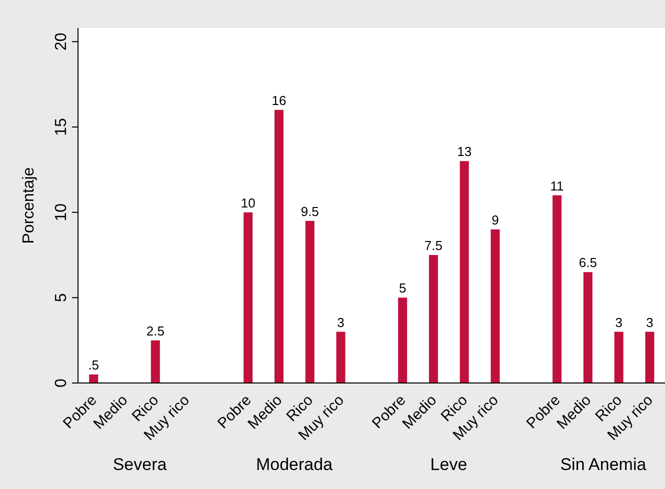 Image resolution: width=665 pixels, height=489 pixels. Describe the element at coordinates (61, 127) in the screenshot. I see `y-tick-label: 15` at that location.